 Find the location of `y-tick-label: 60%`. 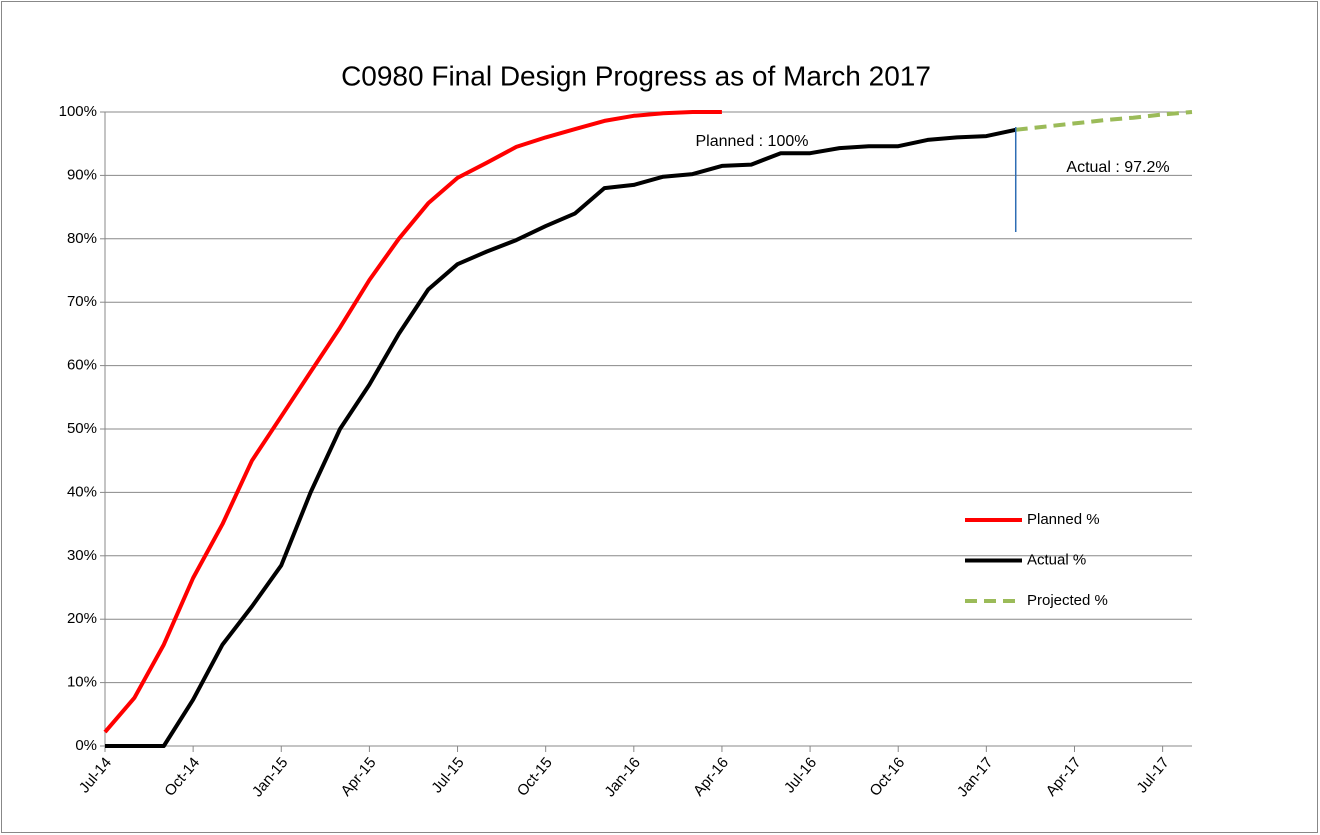

y-tick-label: 60% is located at coordinates (82, 365).